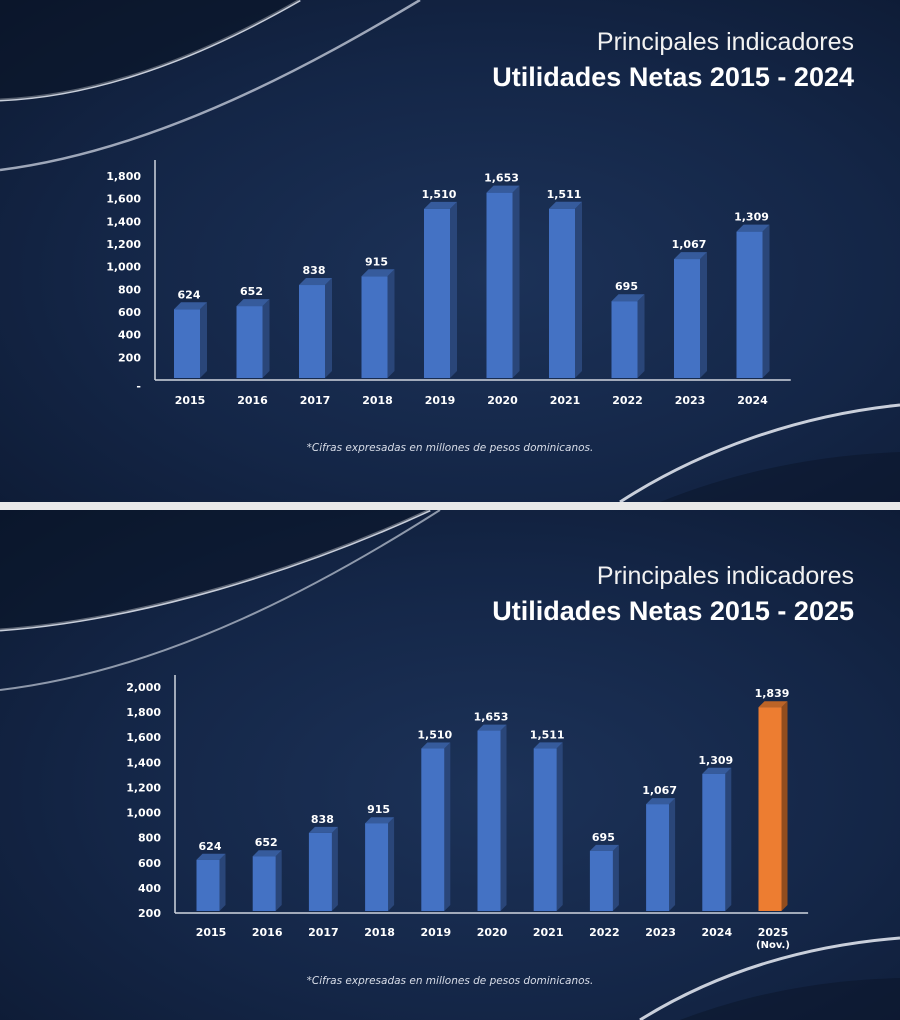 This screenshot has height=1020, width=900. What do you see at coordinates (770, 809) in the screenshot?
I see `bar-2025` at bounding box center [770, 809].